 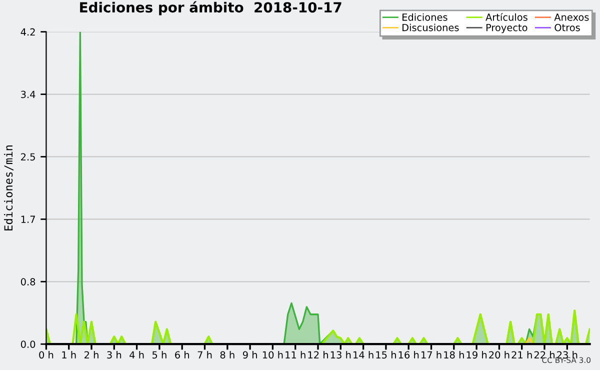 I want to click on x-tick-label: 13 h, so click(x=340, y=355).